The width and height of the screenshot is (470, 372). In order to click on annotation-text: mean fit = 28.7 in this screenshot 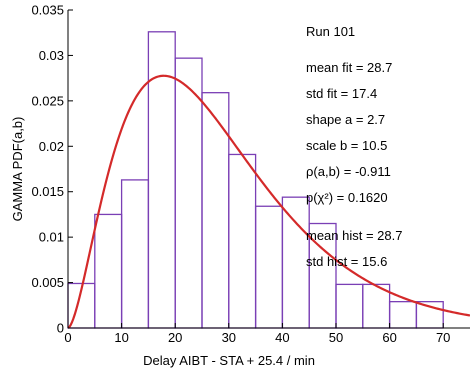, I will do `click(349, 67)`.